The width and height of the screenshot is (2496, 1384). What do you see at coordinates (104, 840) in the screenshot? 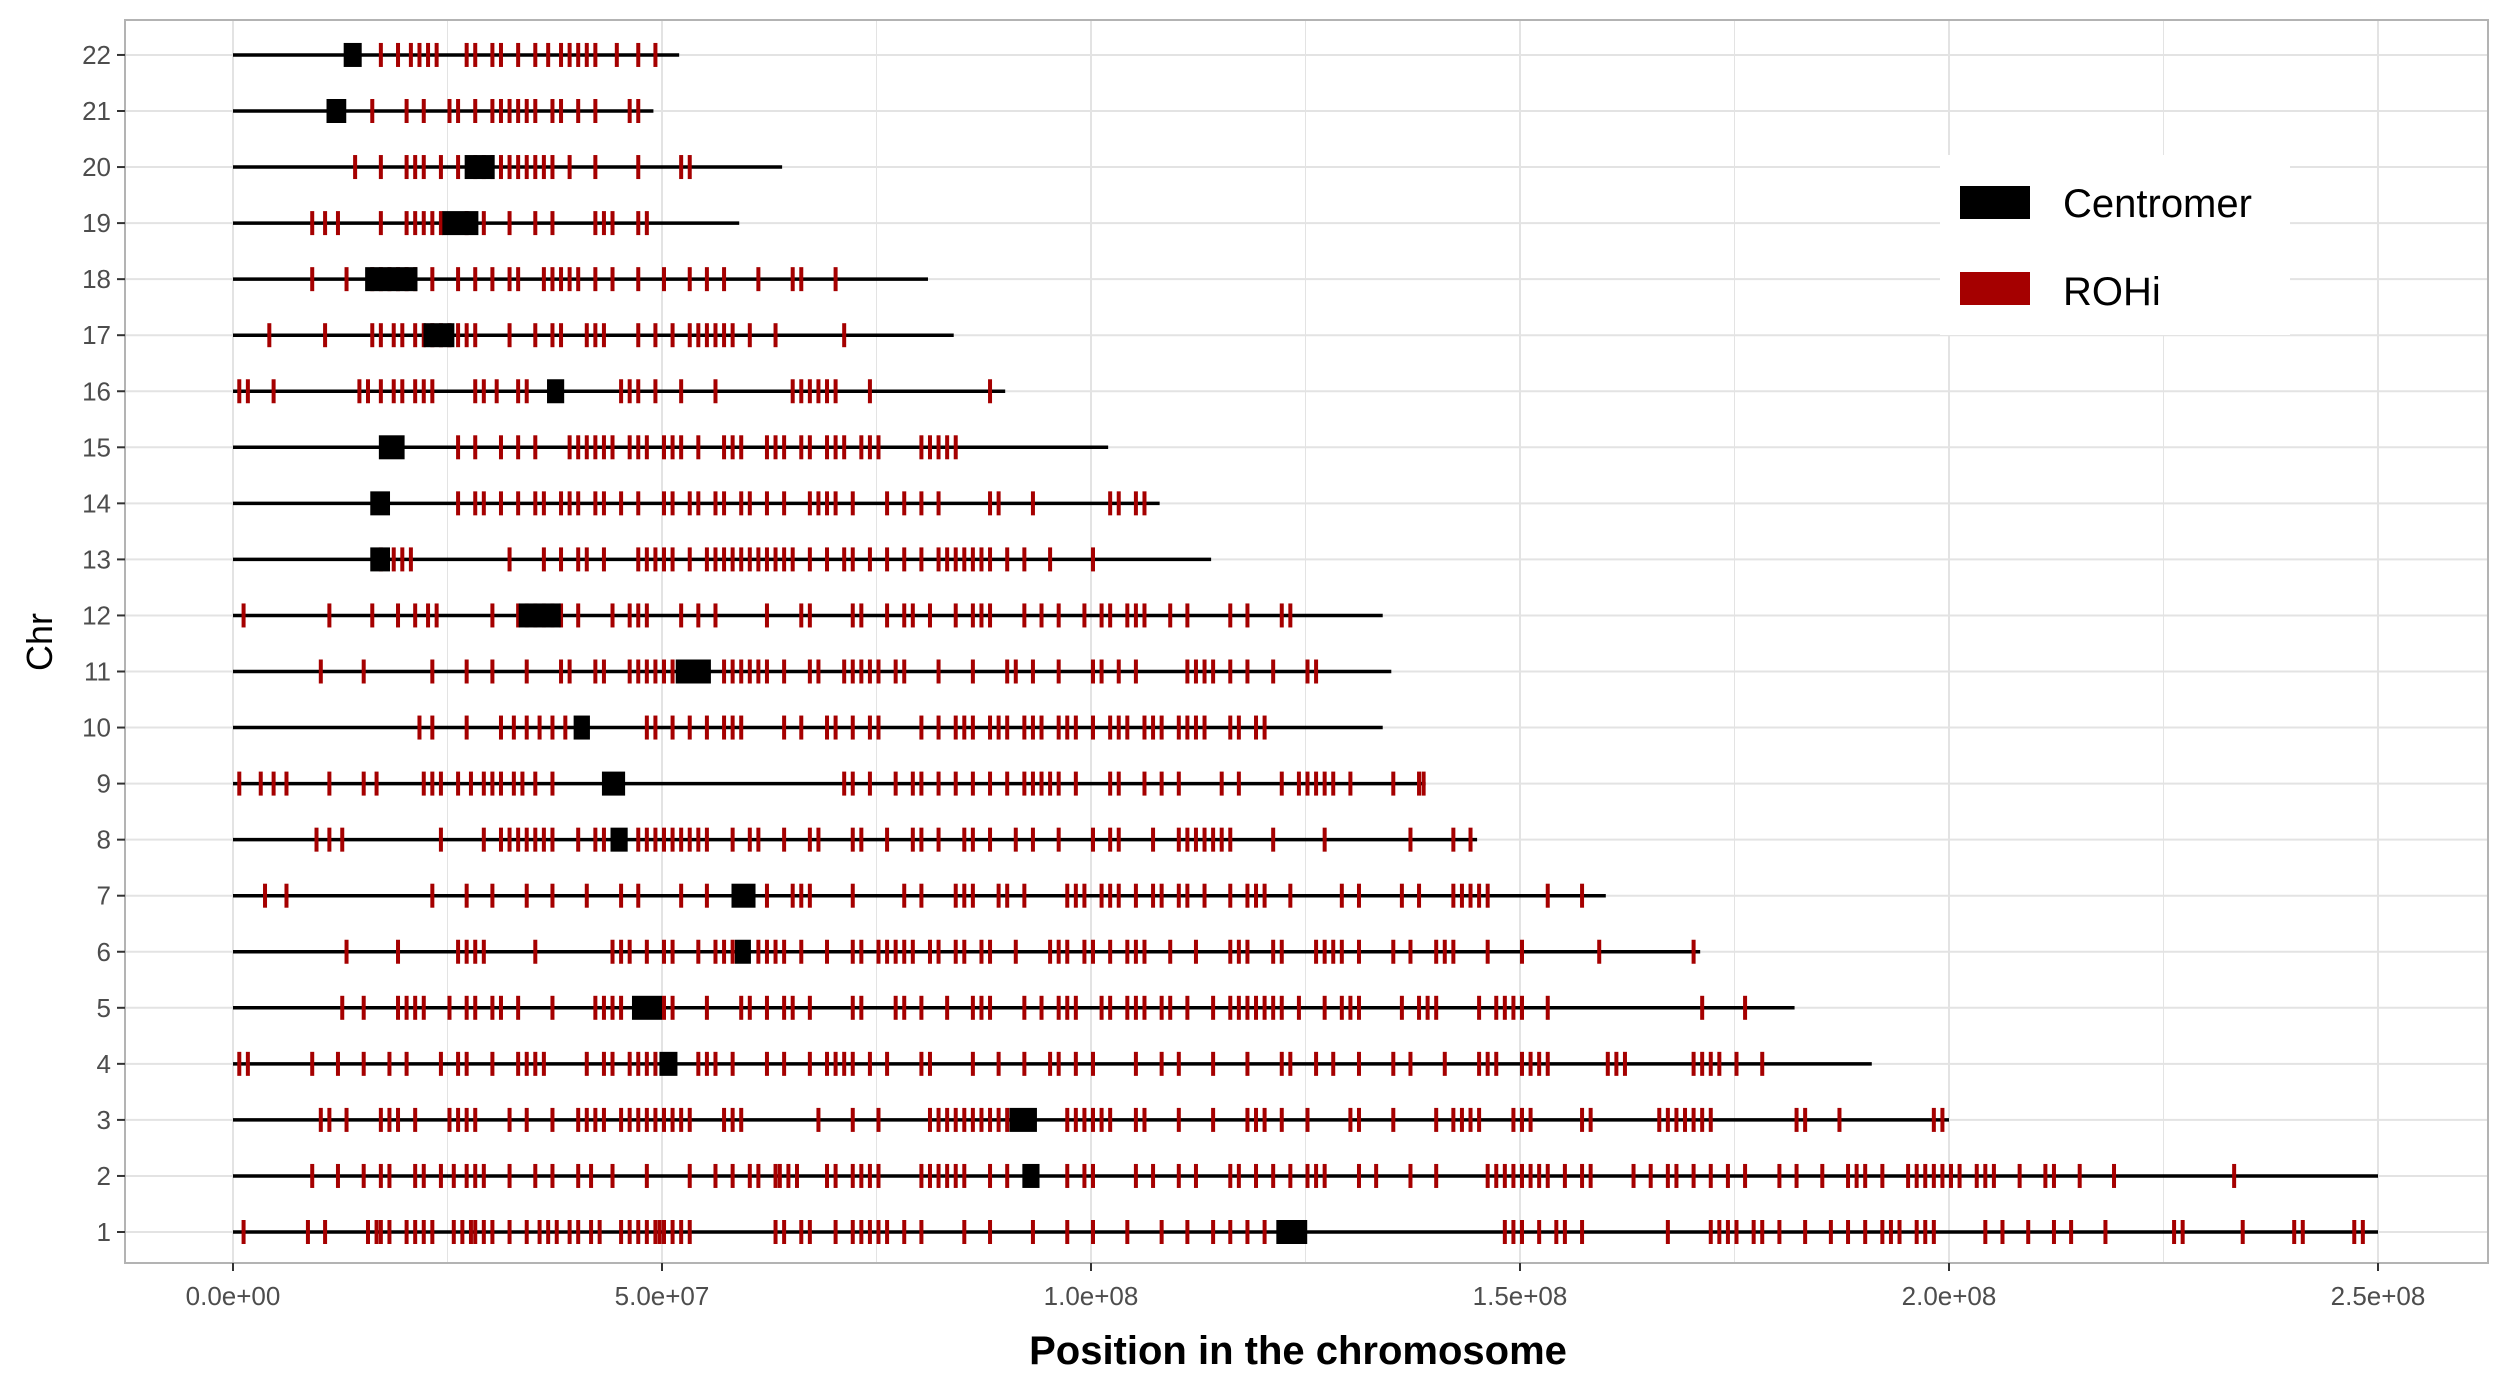
I see `y-tick-label: 8` at bounding box center [104, 840].